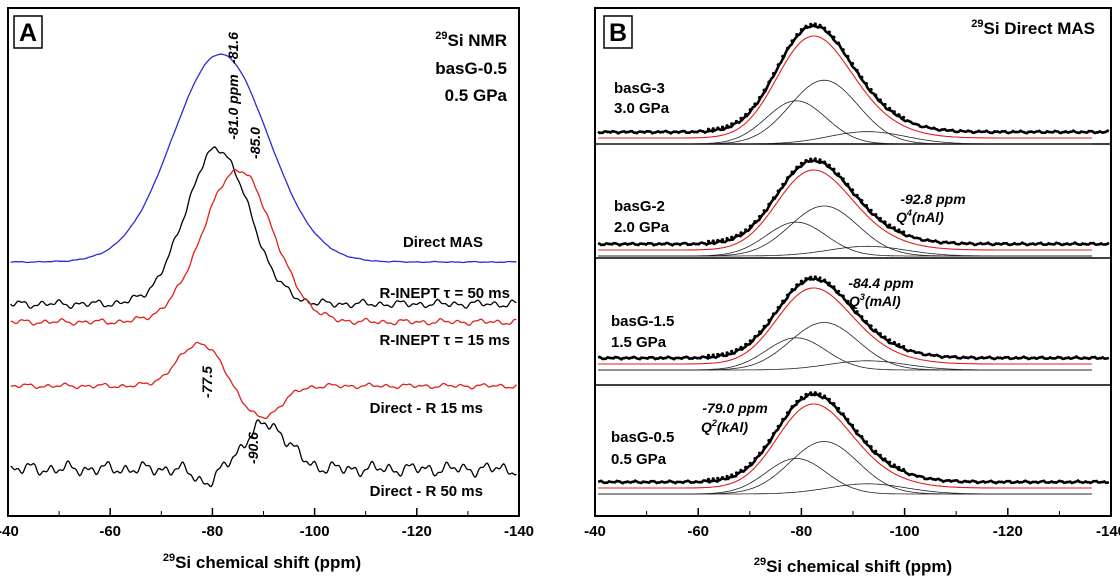 This screenshot has width=1120, height=584. Describe the element at coordinates (110, 531) in the screenshot. I see `panel-a-x-tick-label: -60` at that location.